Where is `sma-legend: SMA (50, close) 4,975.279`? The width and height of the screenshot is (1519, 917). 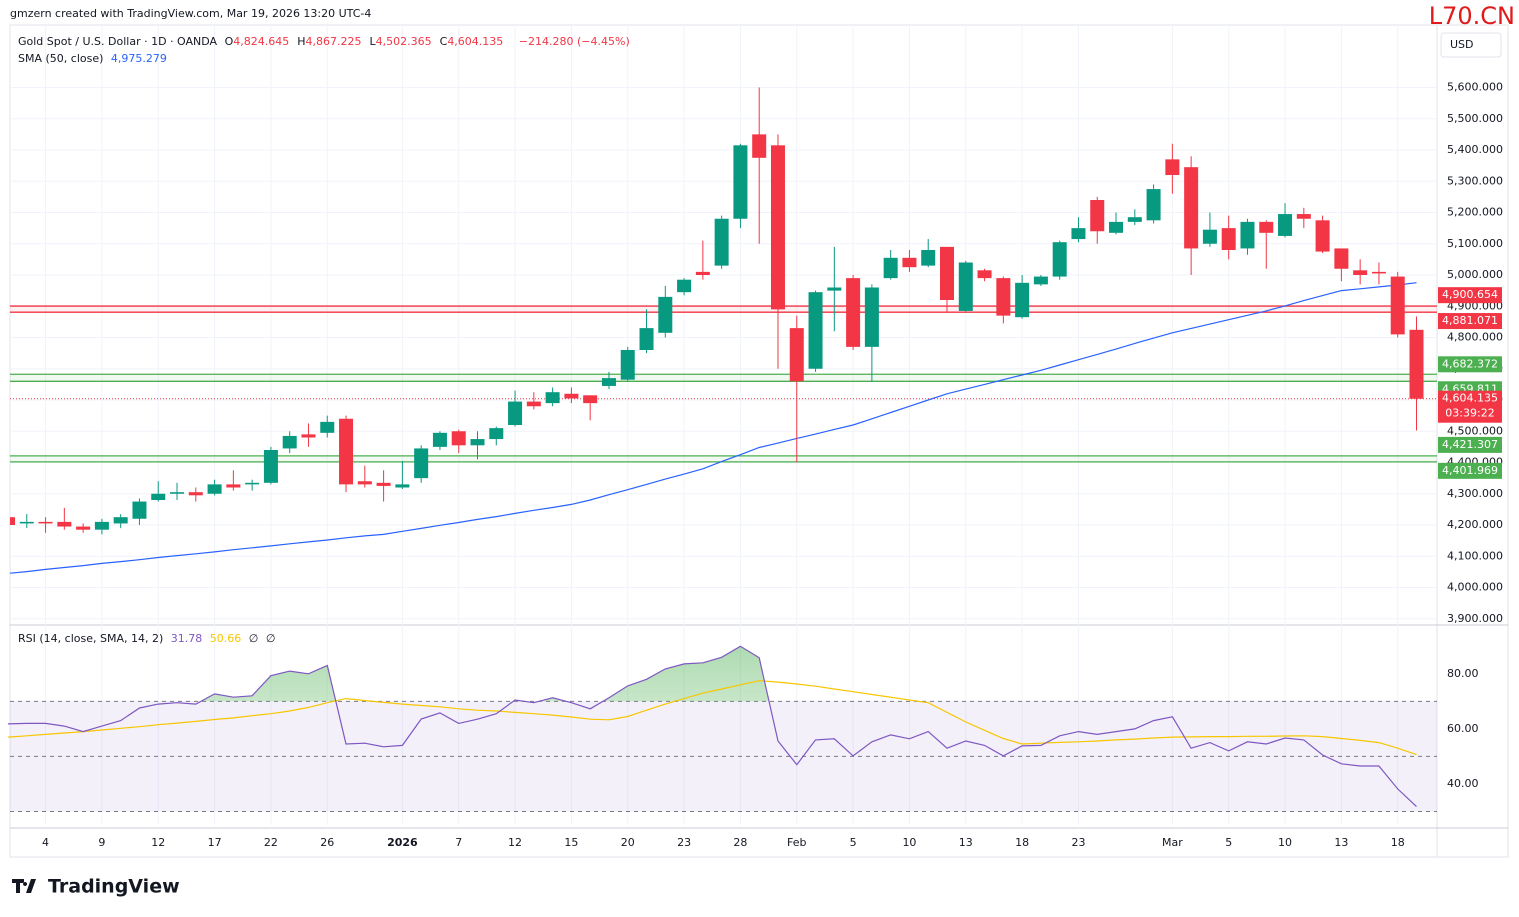
sma-legend: SMA (50, close) 4,975.279 is located at coordinates (94, 58).